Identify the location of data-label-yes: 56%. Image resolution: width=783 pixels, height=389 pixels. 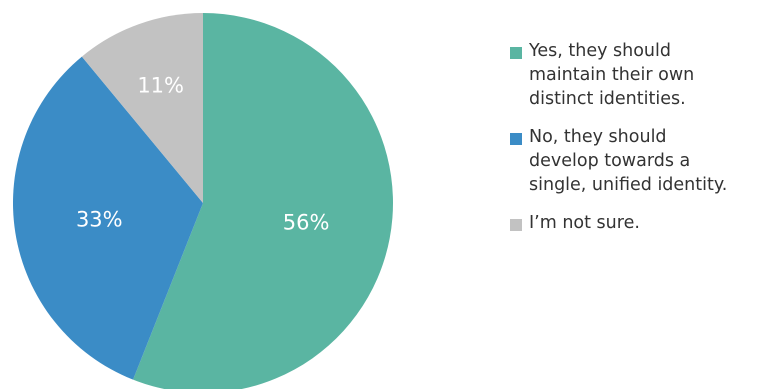
(306, 223).